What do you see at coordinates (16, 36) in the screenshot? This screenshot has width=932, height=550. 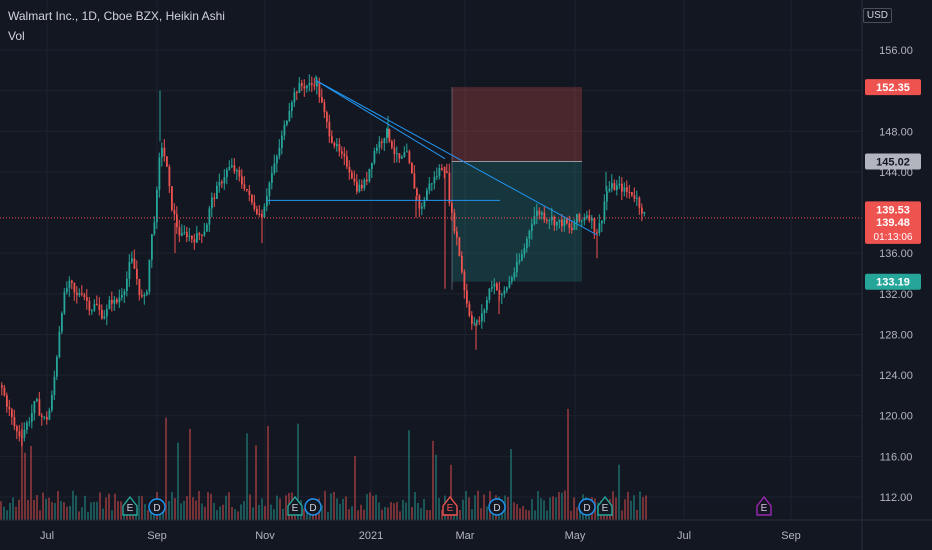 I see `volume-legend: Vol` at bounding box center [16, 36].